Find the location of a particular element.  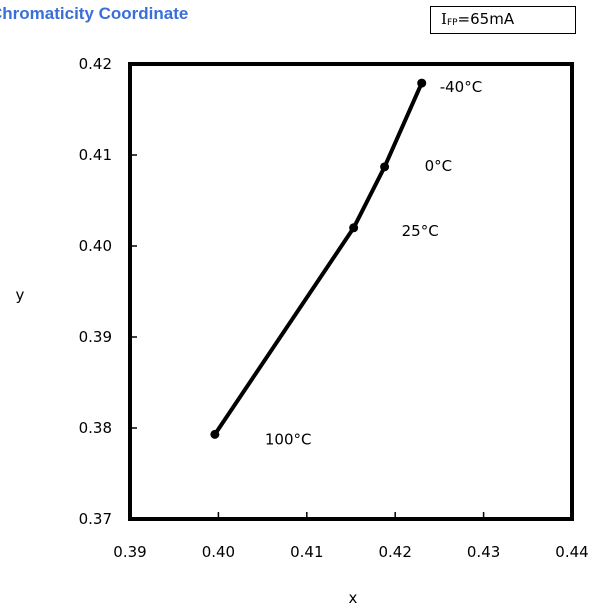

point-annotation: -40°C is located at coordinates (461, 87).